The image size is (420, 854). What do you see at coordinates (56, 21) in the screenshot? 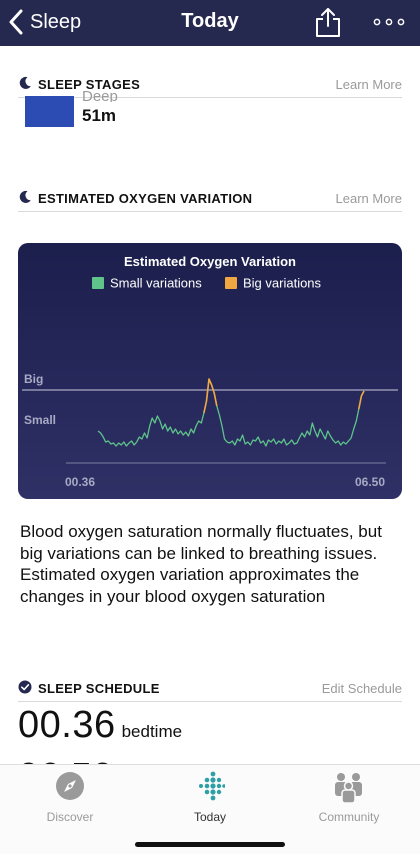
I see `back-label: Sleep` at bounding box center [56, 21].